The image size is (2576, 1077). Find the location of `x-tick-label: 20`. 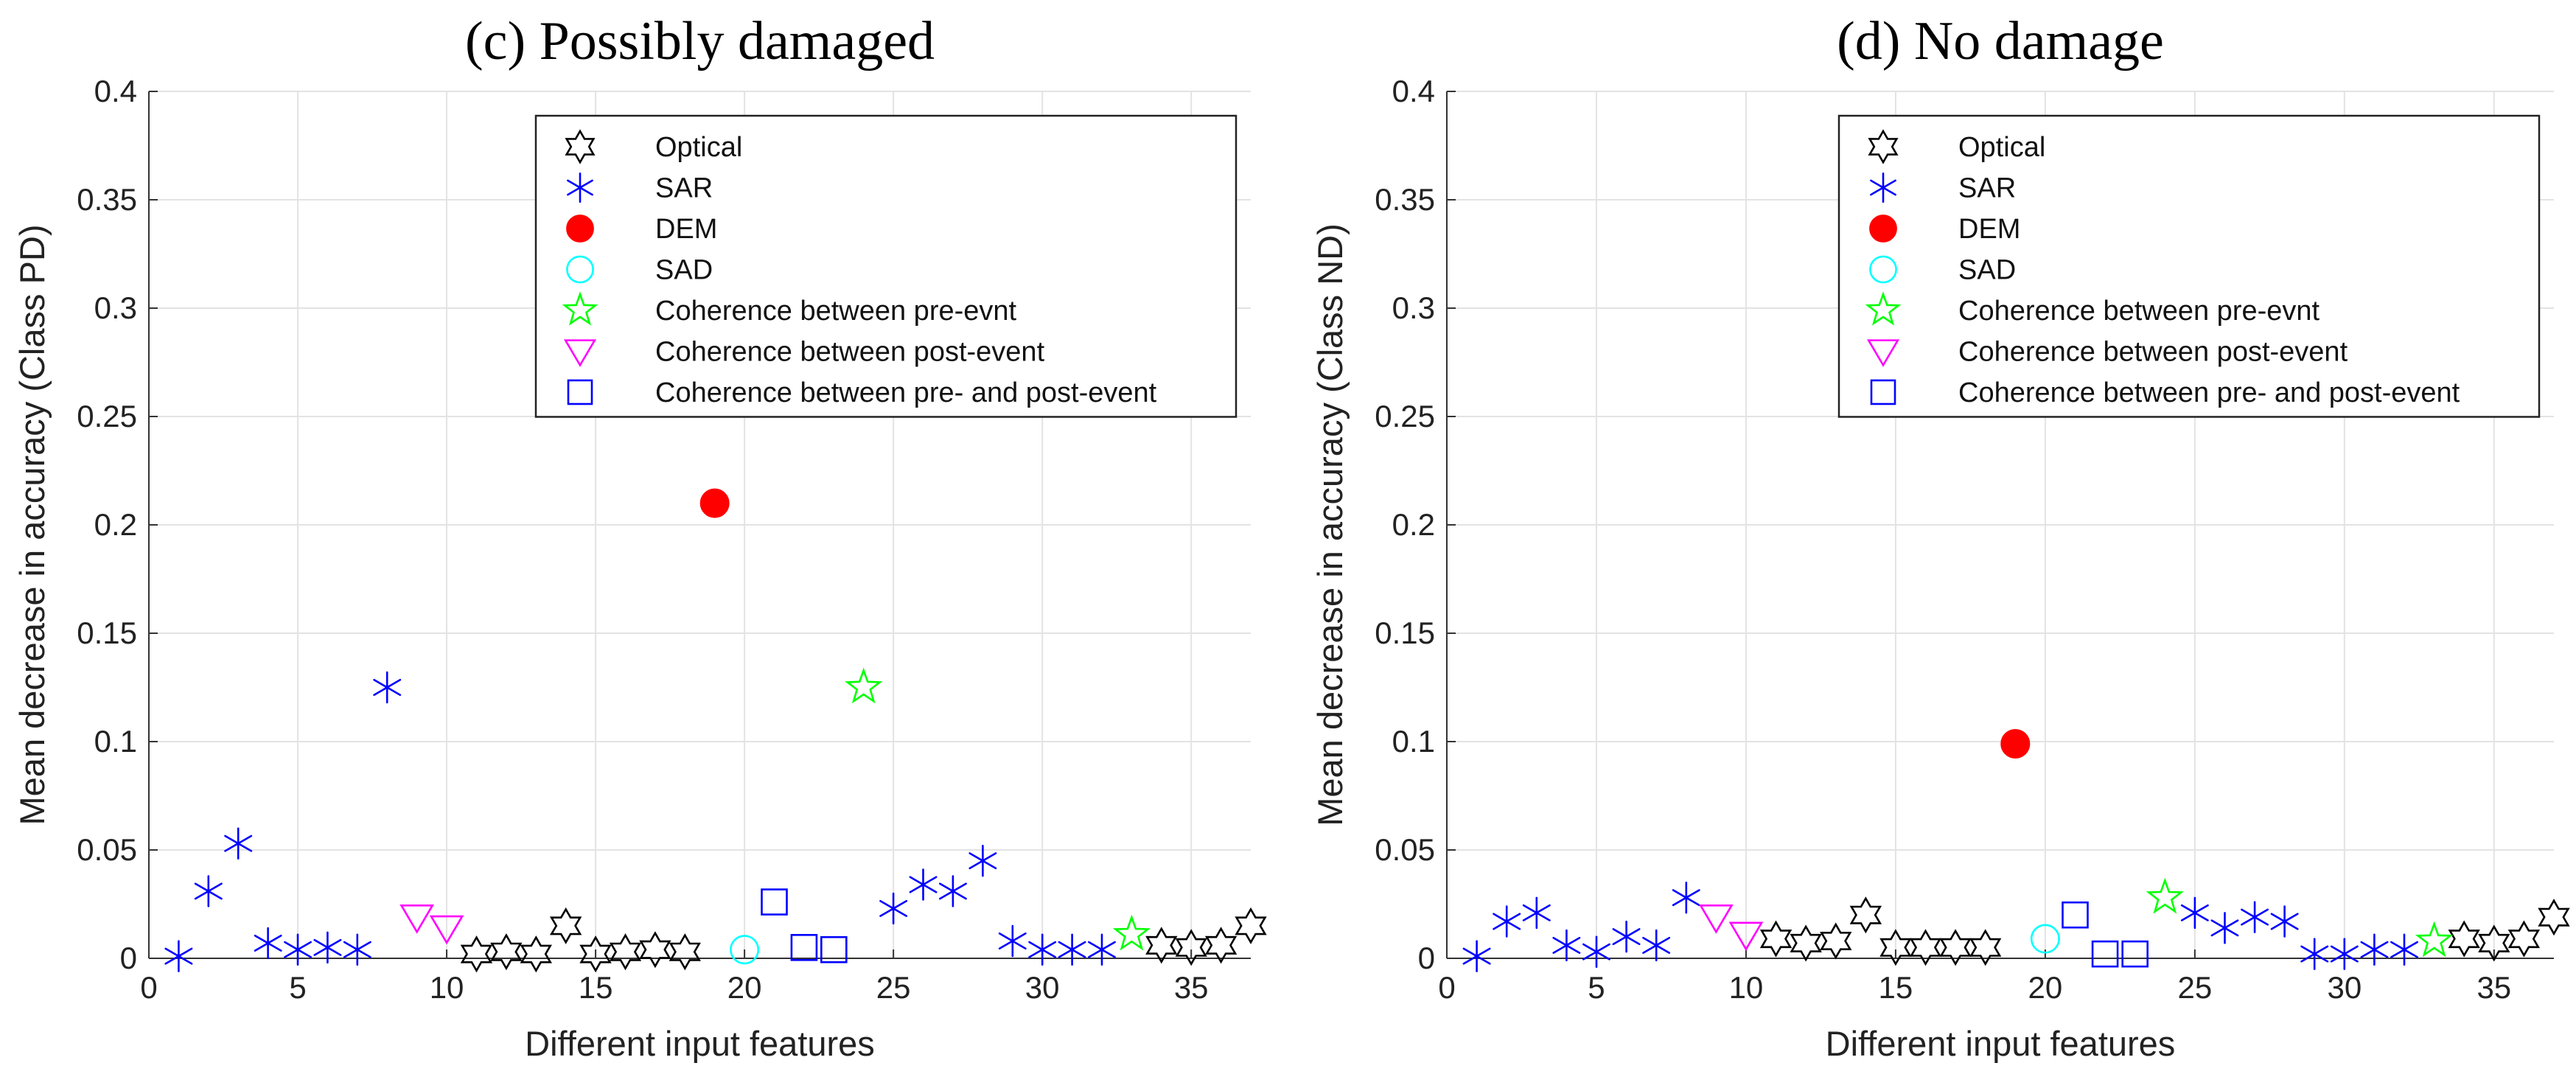

x-tick-label: 20 is located at coordinates (744, 987).